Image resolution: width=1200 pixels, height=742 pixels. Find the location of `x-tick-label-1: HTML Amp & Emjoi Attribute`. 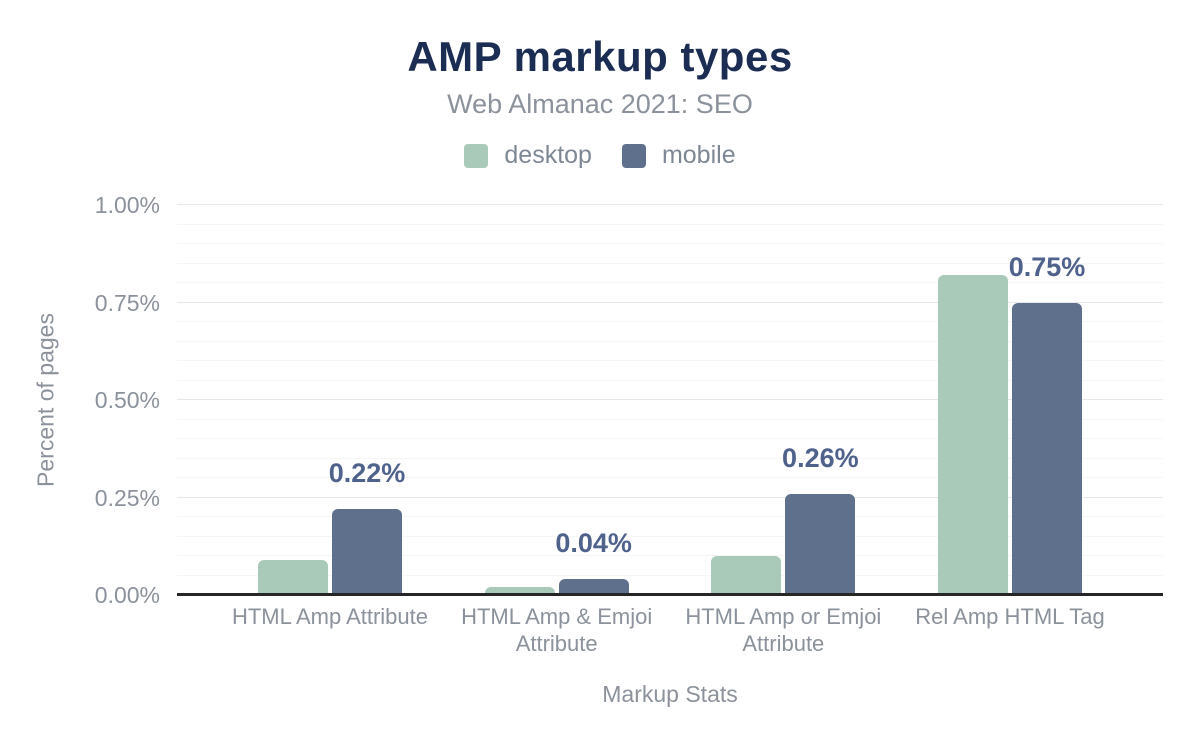

x-tick-label-1: HTML Amp & Emjoi Attribute is located at coordinates (557, 630).